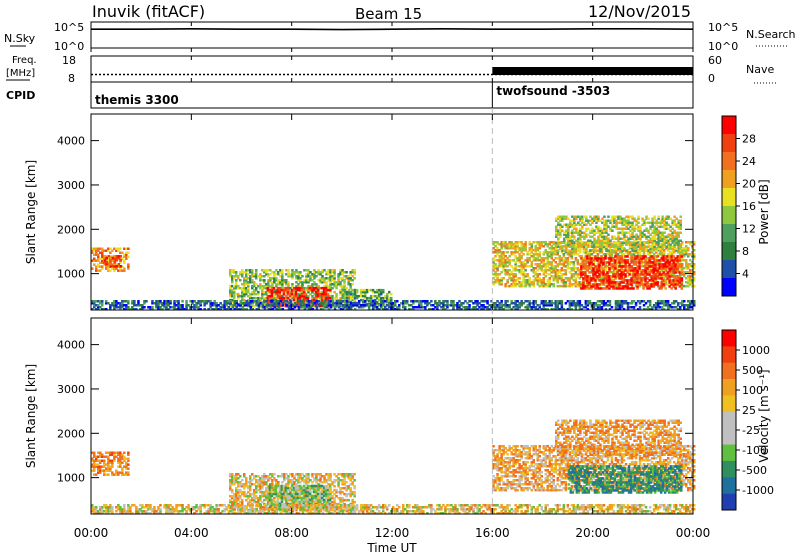 This screenshot has width=800, height=558. I want to click on nave-label: Nave, so click(760, 69).